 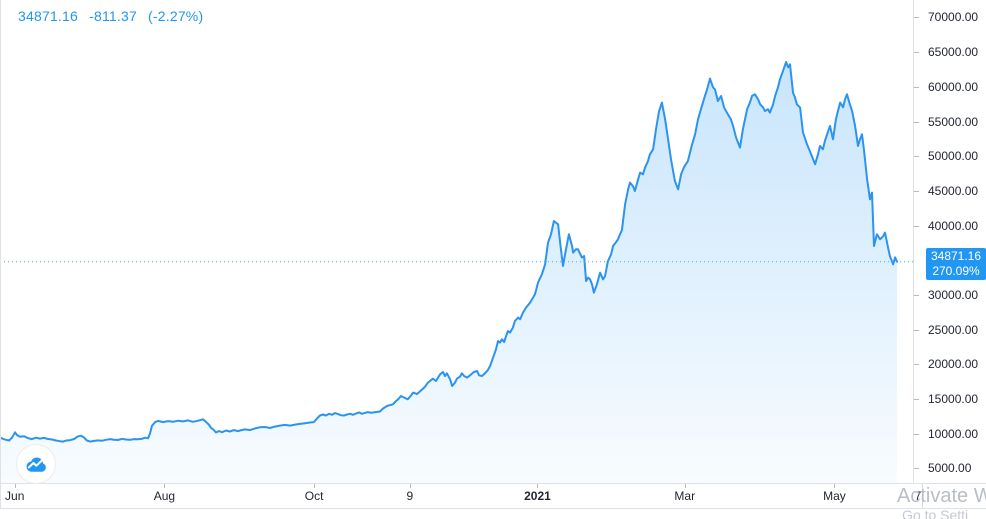 What do you see at coordinates (15, 496) in the screenshot?
I see `time-tick-label: Jun` at bounding box center [15, 496].